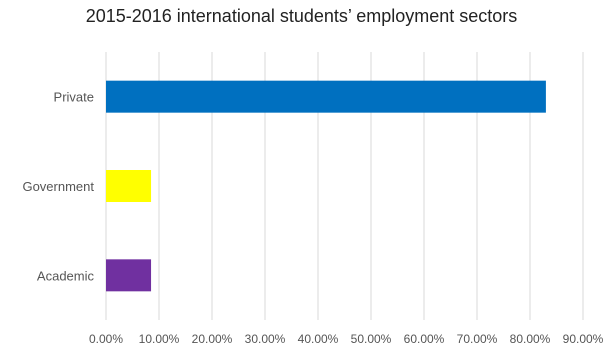 Image resolution: width=603 pixels, height=349 pixels. I want to click on x-tick-label: 50.00%, so click(371, 339).